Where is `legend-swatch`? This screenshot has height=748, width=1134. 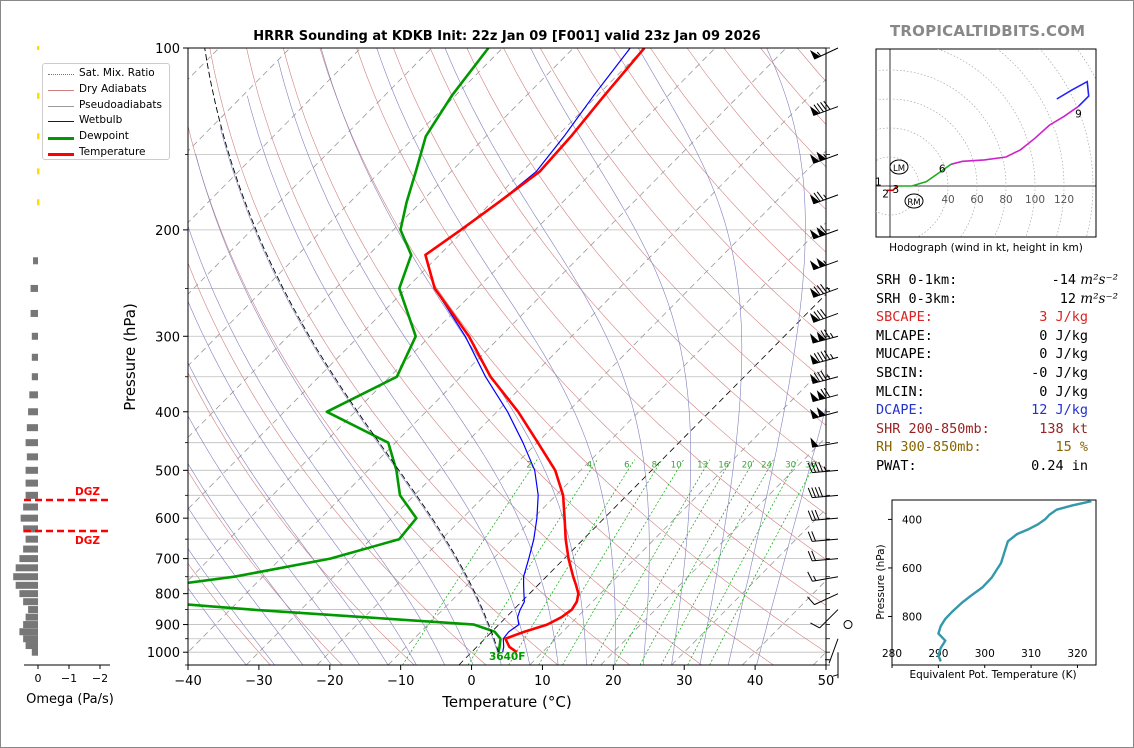
legend-swatch is located at coordinates (61, 154).